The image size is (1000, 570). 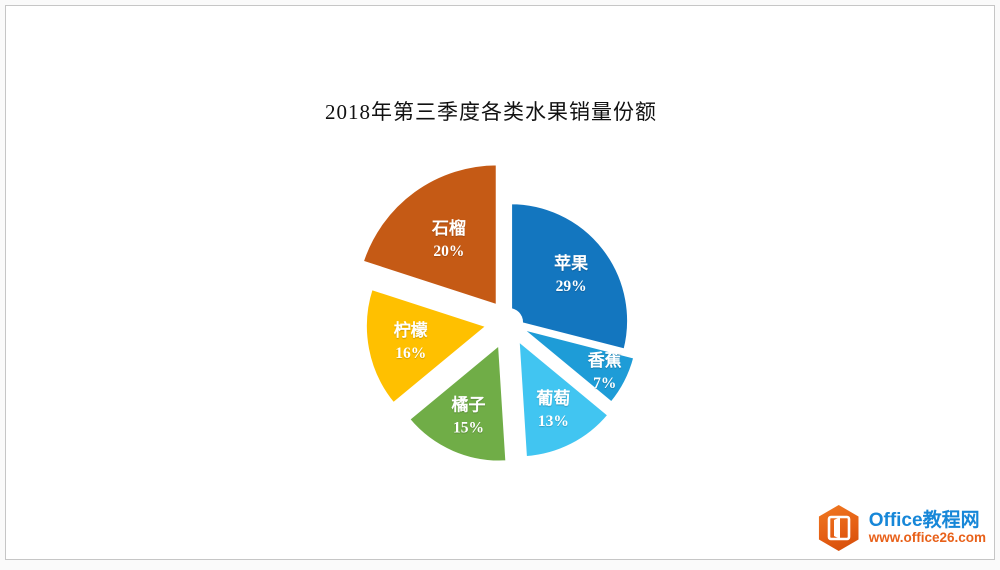 I want to click on slice-percent-橘子: 15%, so click(x=468, y=428).